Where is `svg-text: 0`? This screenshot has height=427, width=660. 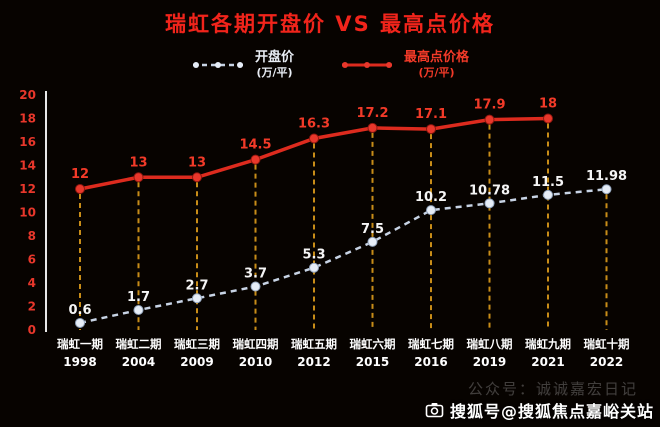 svg-text: 0 is located at coordinates (32, 330).